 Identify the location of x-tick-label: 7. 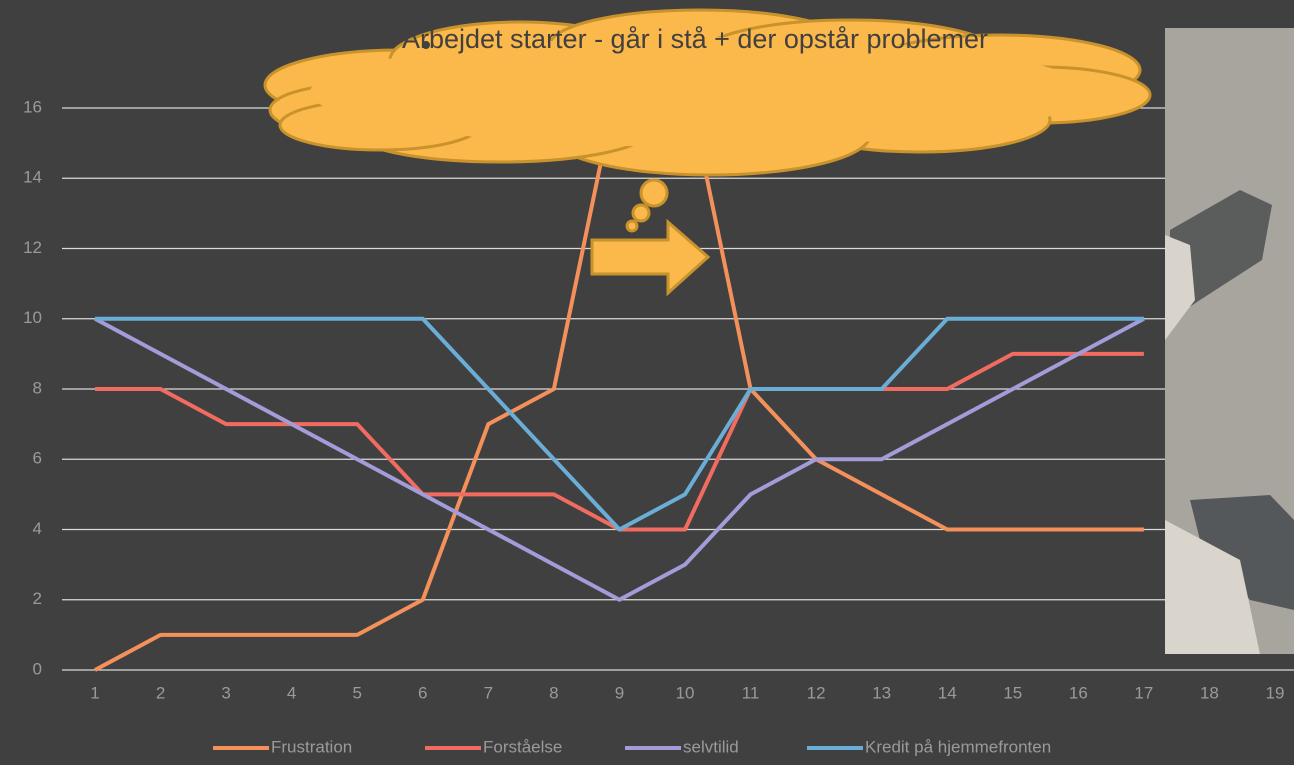
(488, 692).